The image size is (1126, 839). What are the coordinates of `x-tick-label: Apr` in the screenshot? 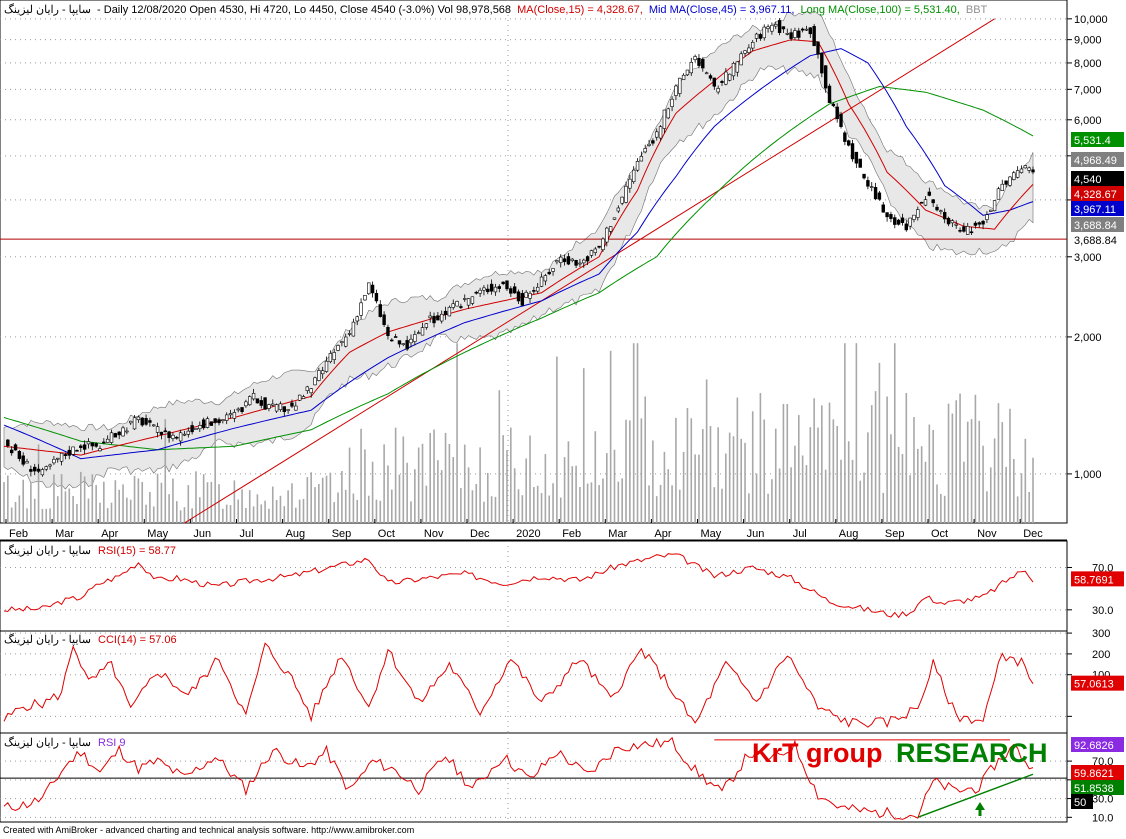 It's located at (109, 534).